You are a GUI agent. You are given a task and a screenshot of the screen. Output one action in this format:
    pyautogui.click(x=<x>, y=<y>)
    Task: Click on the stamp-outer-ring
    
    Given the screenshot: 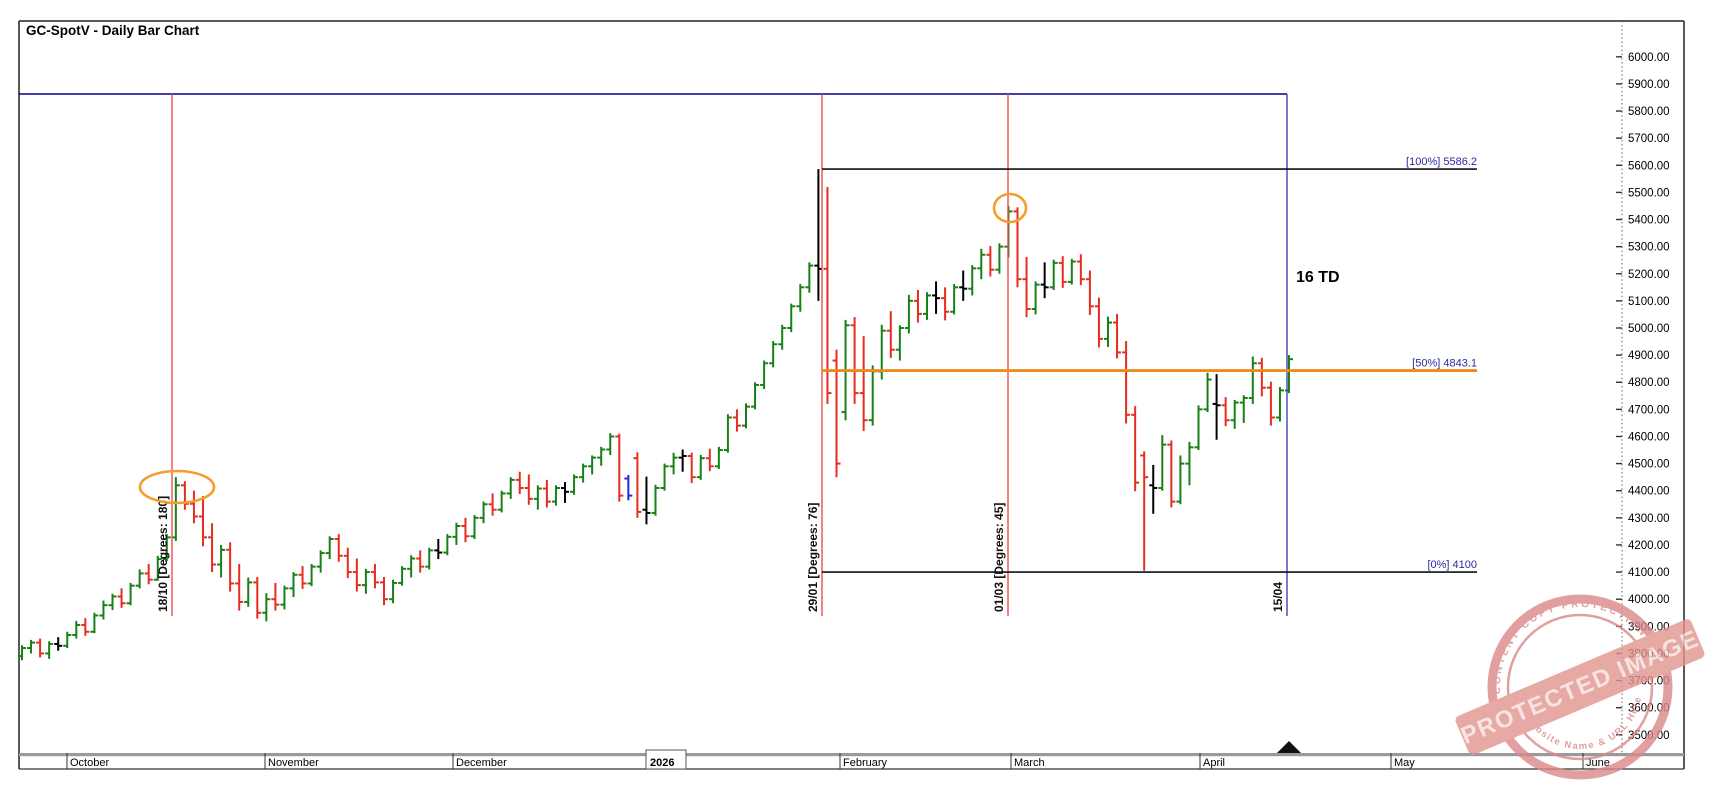 What is the action you would take?
    pyautogui.click(x=1580, y=687)
    